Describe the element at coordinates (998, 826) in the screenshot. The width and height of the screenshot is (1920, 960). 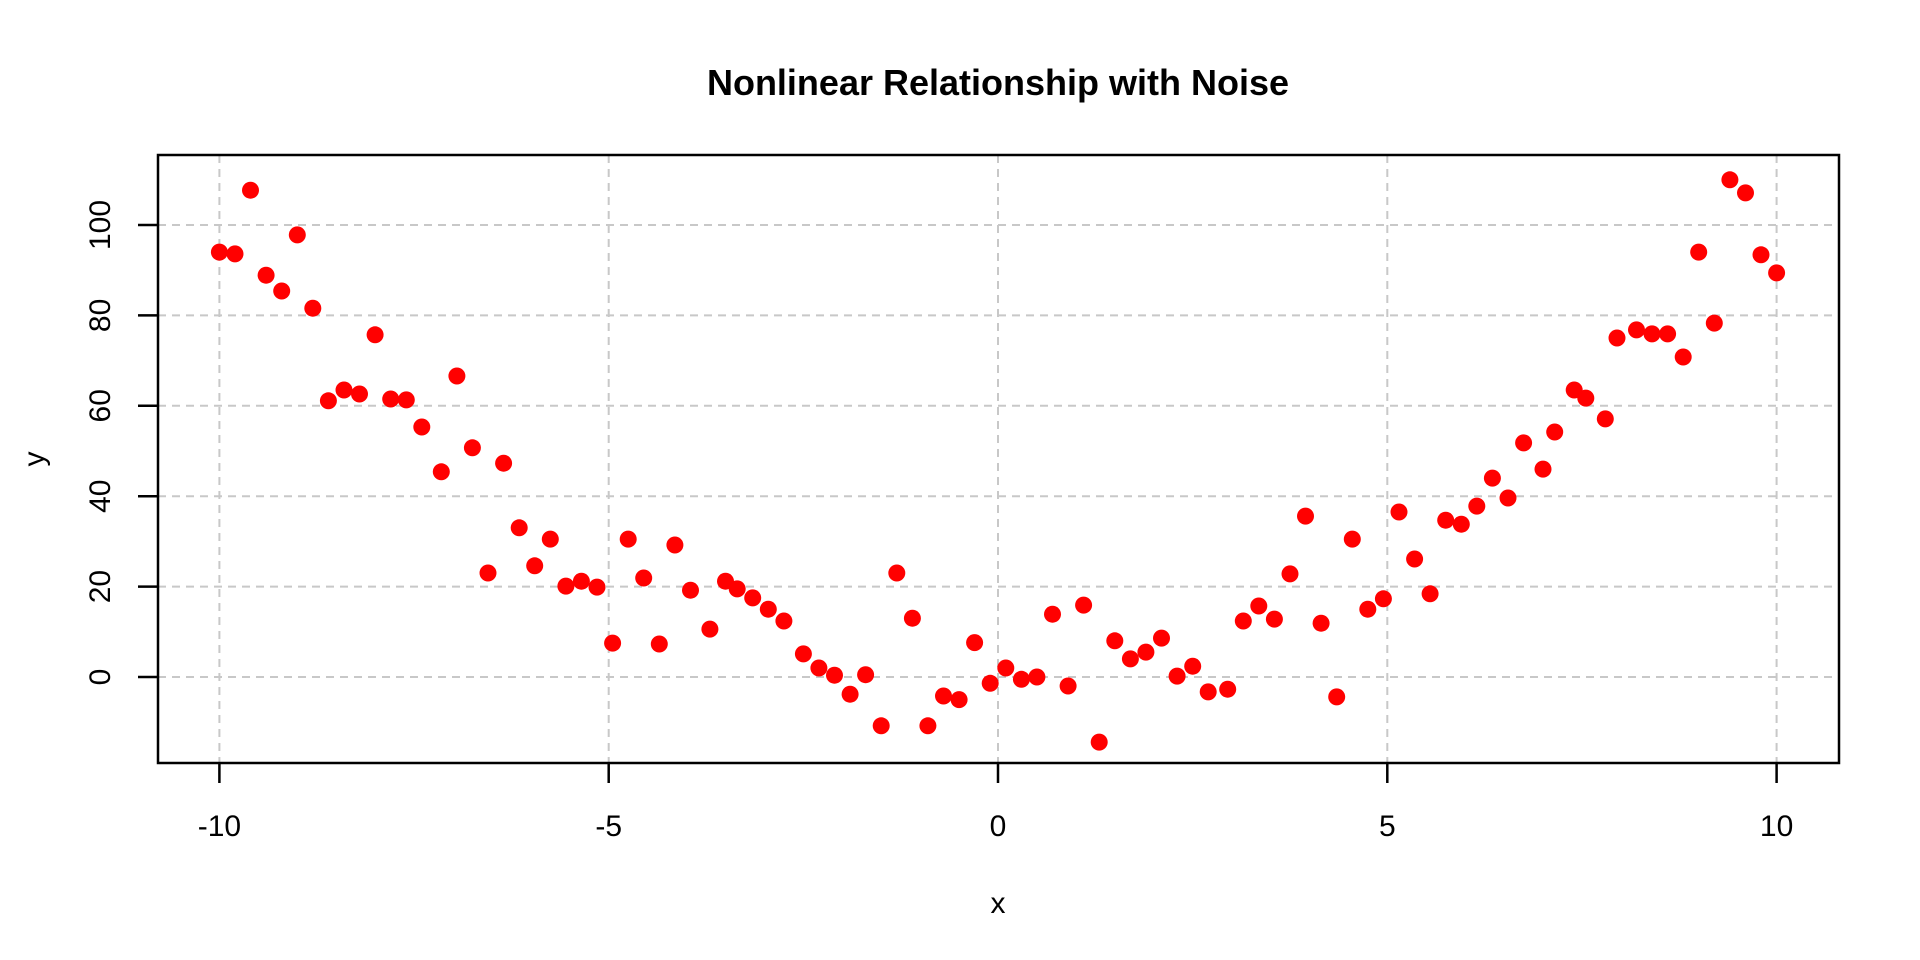
I see `x-tick-label: 0` at that location.